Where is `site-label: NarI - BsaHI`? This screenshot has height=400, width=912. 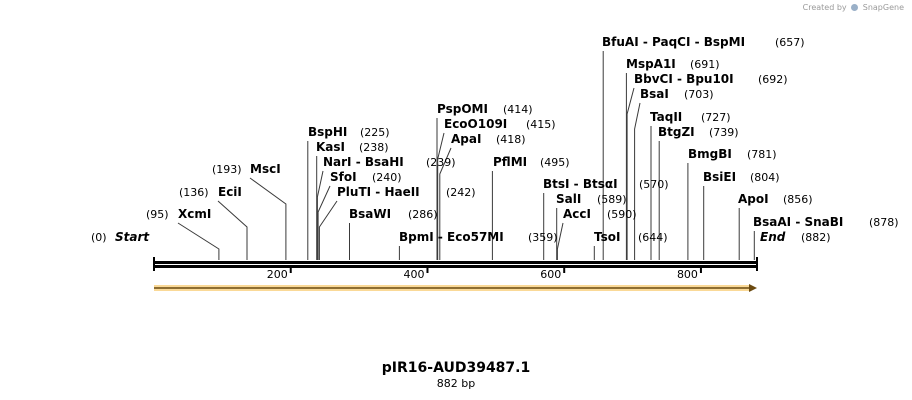 site-label: NarI - BsaHI is located at coordinates (363, 162).